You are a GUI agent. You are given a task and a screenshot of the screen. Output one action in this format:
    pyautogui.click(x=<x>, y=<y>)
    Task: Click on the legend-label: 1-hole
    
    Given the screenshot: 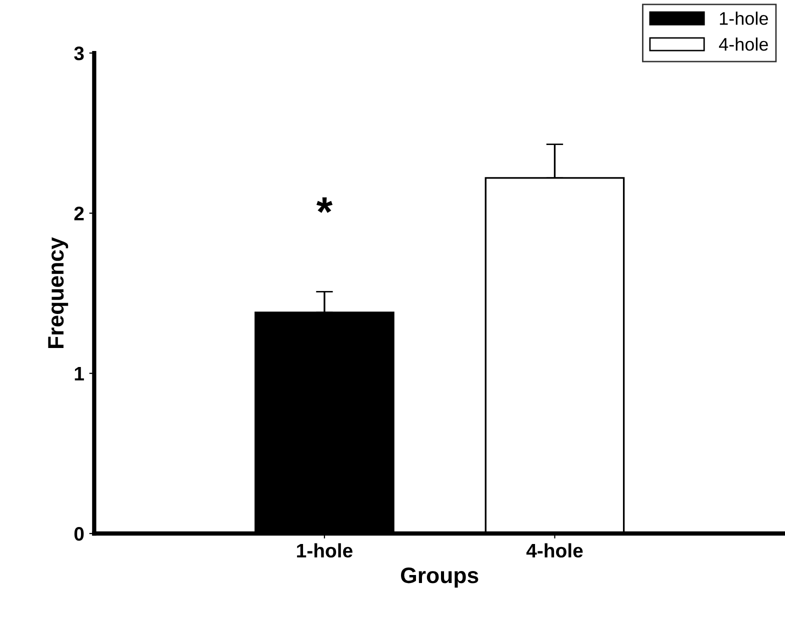 What is the action you would take?
    pyautogui.click(x=744, y=18)
    